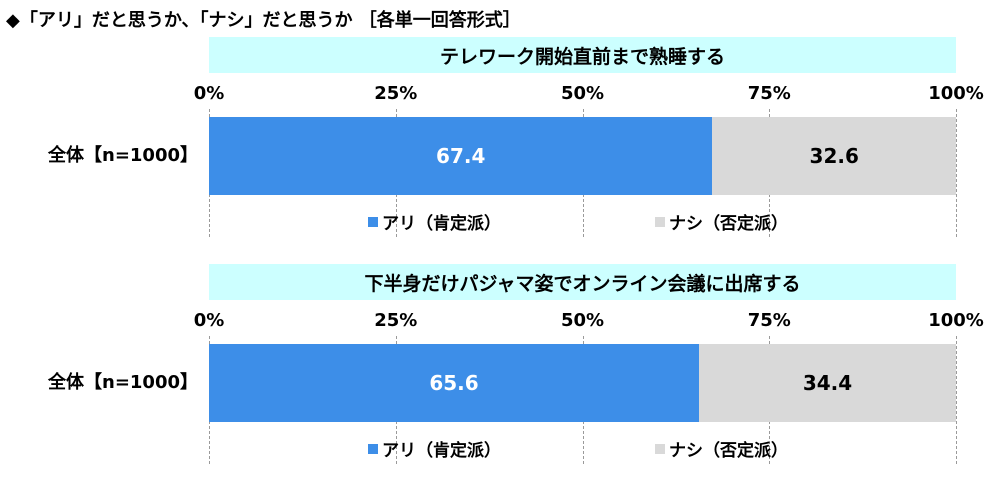 This screenshot has height=494, width=1000. I want to click on stacked-bar: 65.6 34.4, so click(582, 383).